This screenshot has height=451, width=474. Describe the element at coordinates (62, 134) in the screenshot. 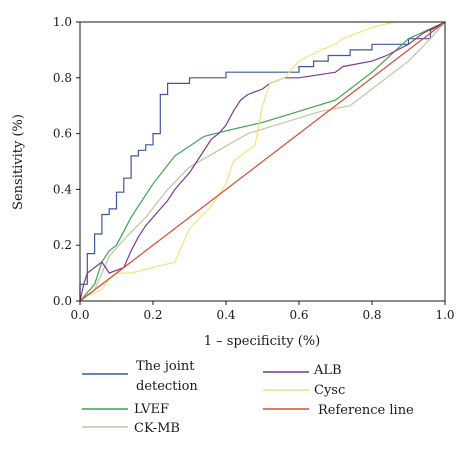

I see `y-tick-label: 0.6` at that location.